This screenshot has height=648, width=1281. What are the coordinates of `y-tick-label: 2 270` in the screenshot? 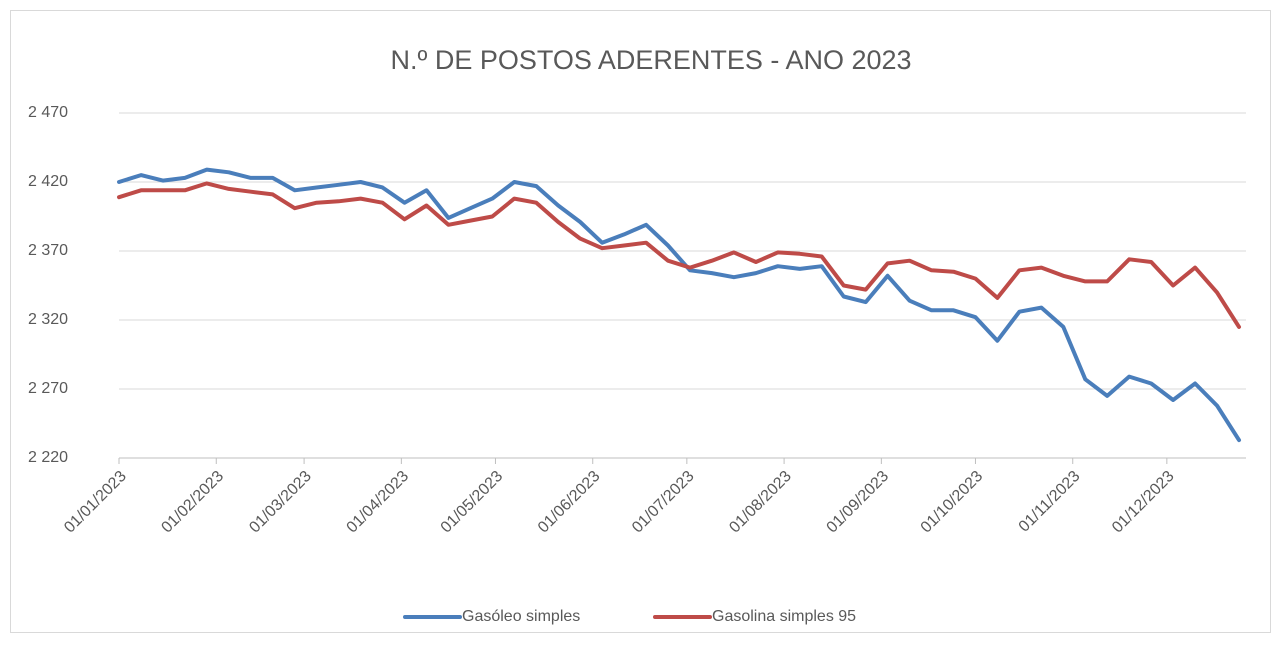 It's located at (48, 388).